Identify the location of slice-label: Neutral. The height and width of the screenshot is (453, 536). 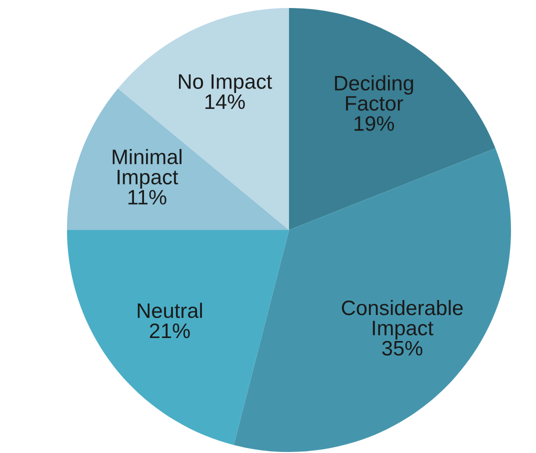
(170, 310).